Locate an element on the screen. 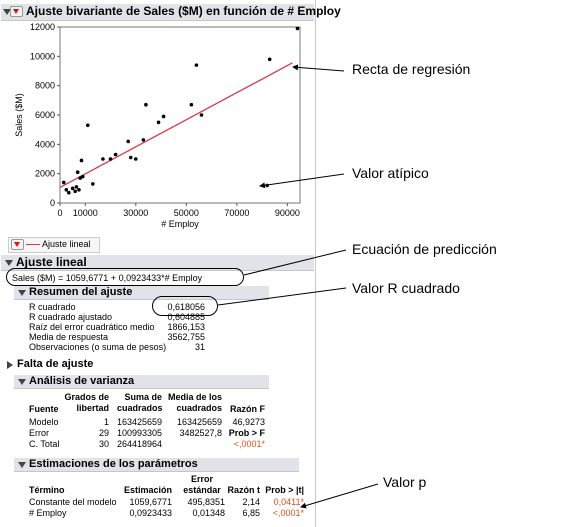  param-term: Constante del modelo is located at coordinates (73, 502).